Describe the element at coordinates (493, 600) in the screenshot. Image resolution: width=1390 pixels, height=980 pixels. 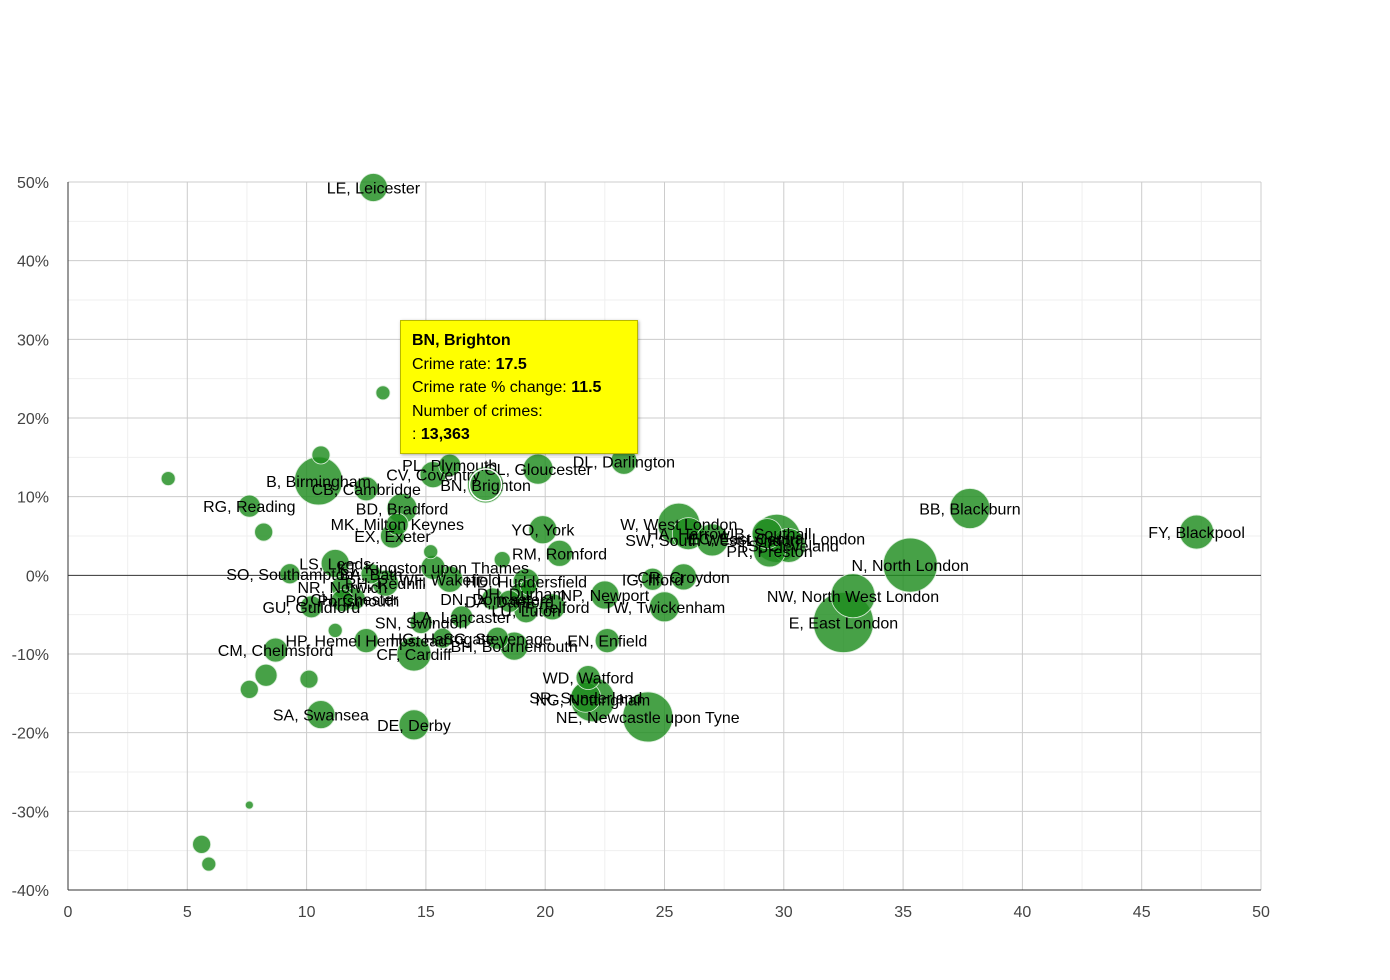
I see `bubble-label: DN, Doncaster` at that location.